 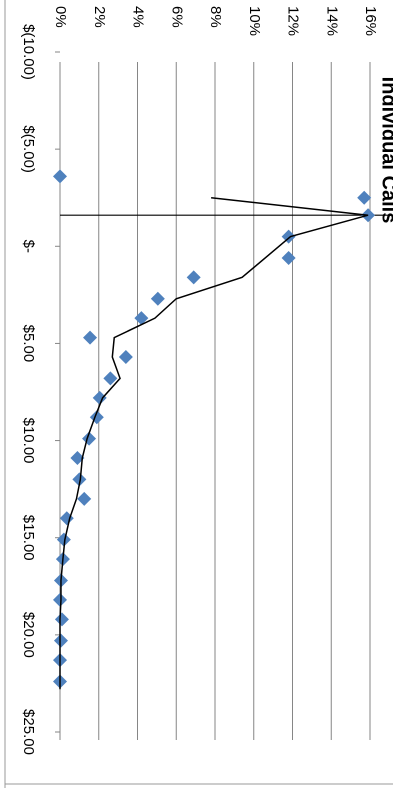 What do you see at coordinates (28, 344) in the screenshot?
I see `x-tick-label: $5.00` at bounding box center [28, 344].